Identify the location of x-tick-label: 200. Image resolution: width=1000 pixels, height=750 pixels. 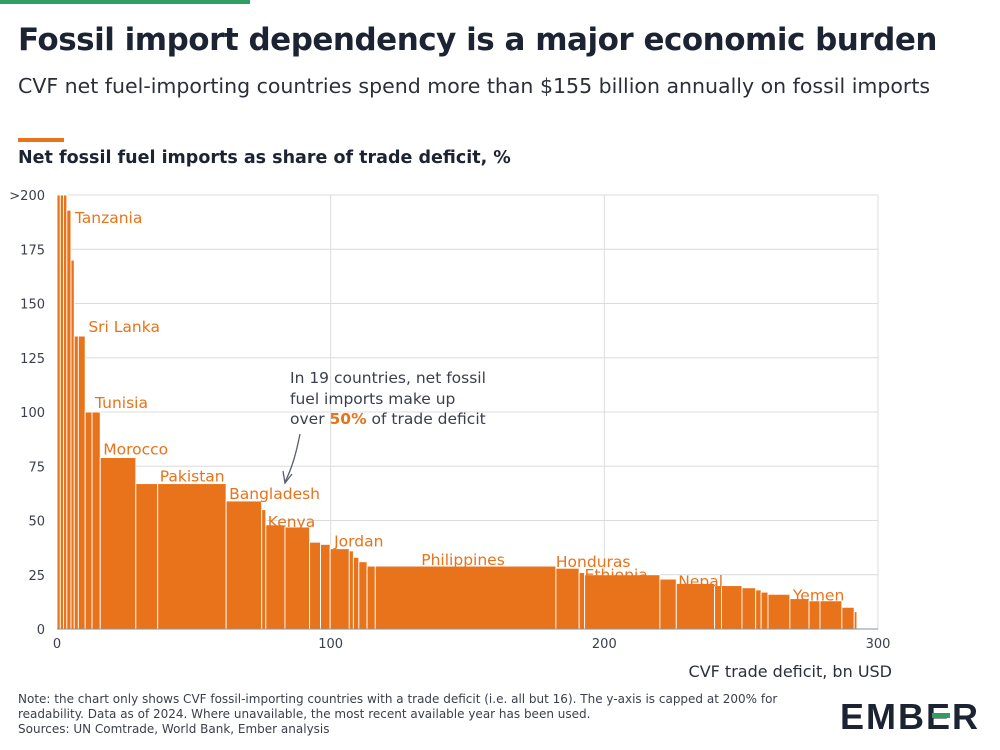
(604, 644).